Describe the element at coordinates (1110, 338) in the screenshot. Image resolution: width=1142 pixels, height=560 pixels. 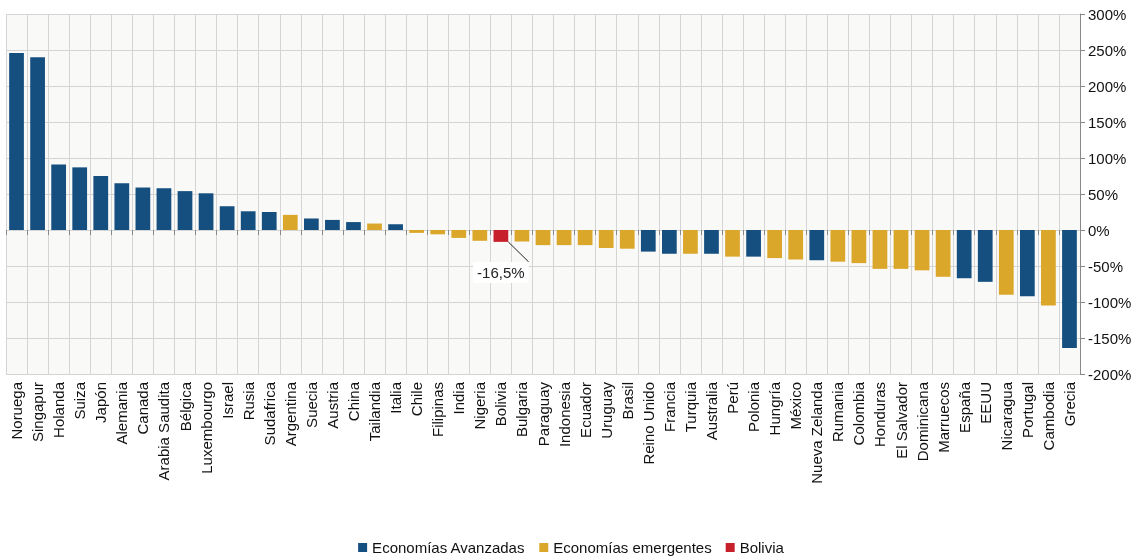
I see `y-tick-label: -150%` at that location.